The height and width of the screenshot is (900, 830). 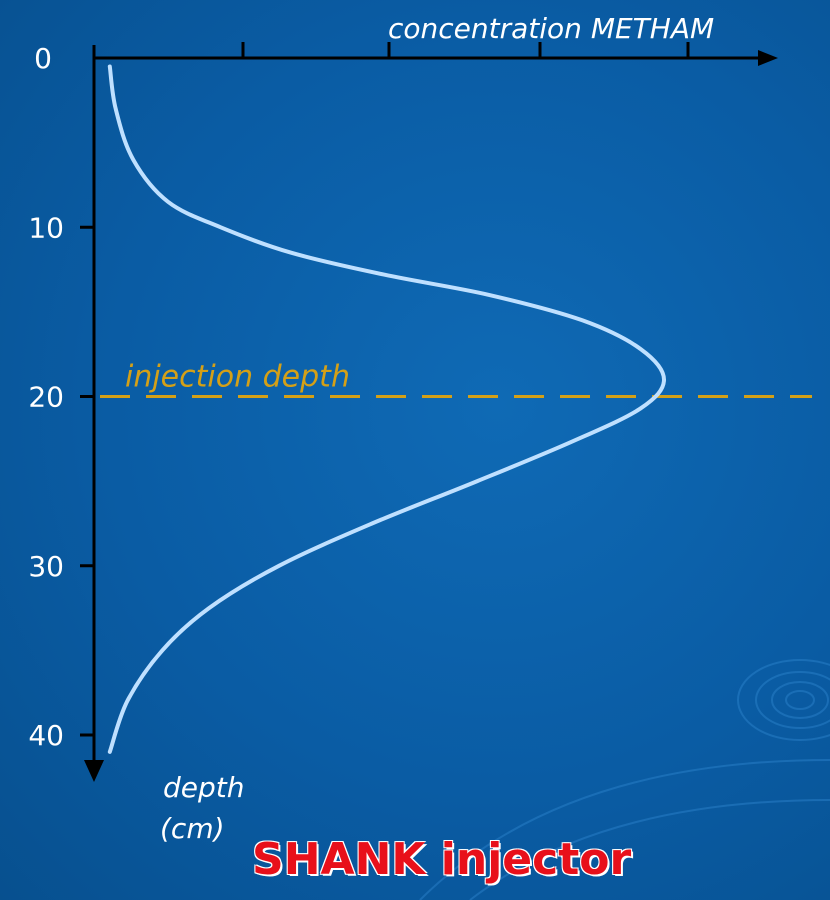 I want to click on y-axis-title-line1: depth, so click(x=204, y=787).